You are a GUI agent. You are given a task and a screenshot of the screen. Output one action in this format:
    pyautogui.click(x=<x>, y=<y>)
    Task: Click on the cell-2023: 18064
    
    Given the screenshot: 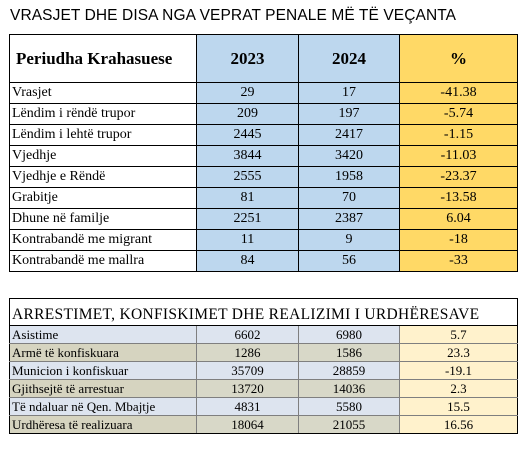 What is the action you would take?
    pyautogui.click(x=247, y=424)
    